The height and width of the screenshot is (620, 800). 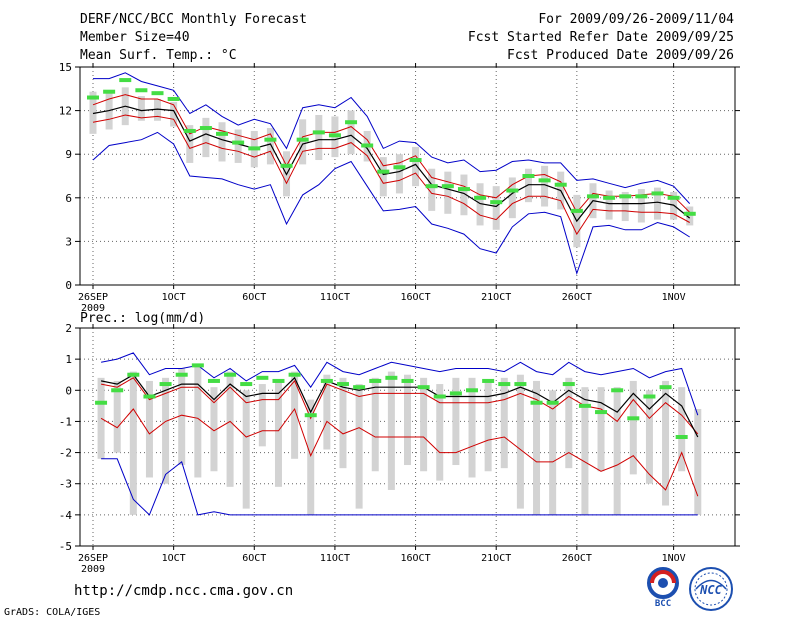 I want to click on precip-xtick-year: 2009, so click(x=93, y=569).